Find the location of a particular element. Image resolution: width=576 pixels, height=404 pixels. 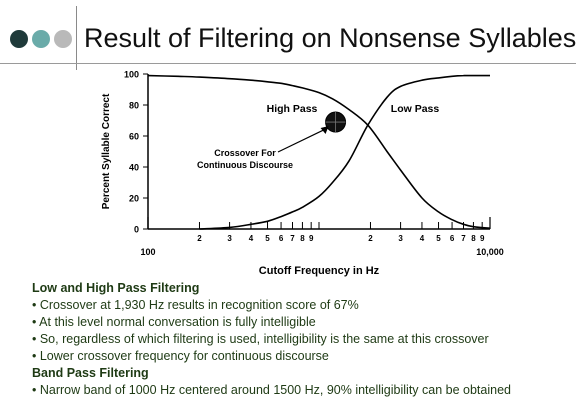

title-divider-horizontal is located at coordinates (288, 63).